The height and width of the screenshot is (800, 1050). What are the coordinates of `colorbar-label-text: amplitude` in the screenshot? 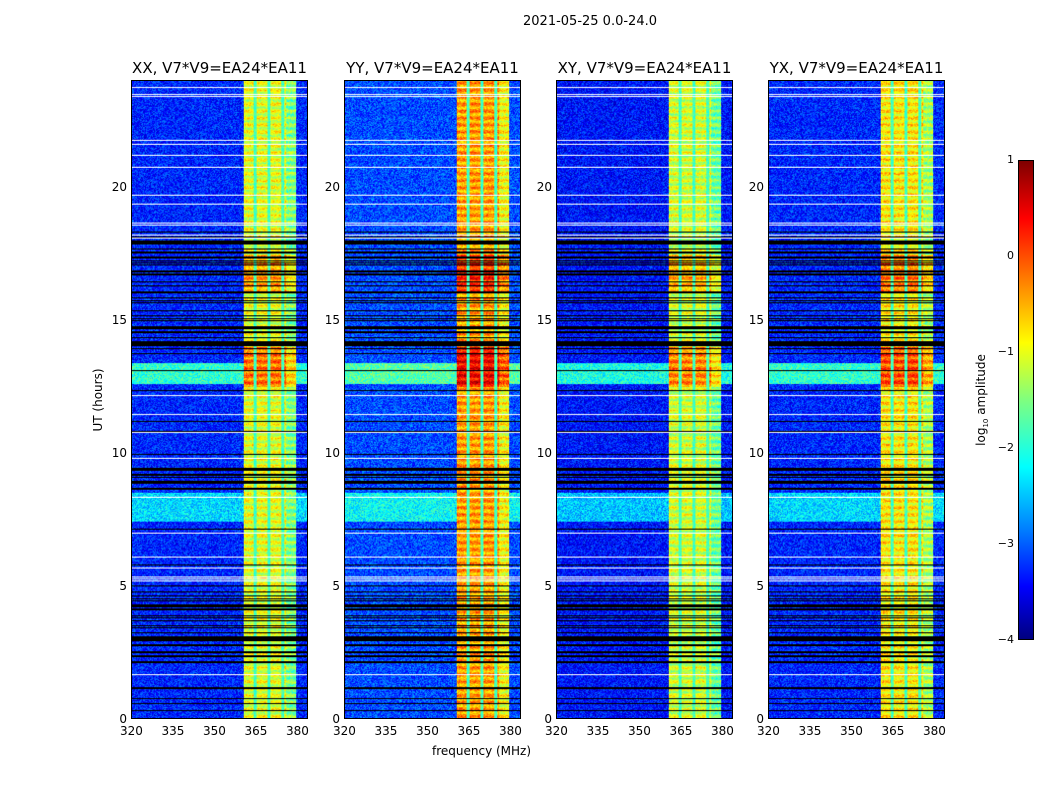 It's located at (980, 386).